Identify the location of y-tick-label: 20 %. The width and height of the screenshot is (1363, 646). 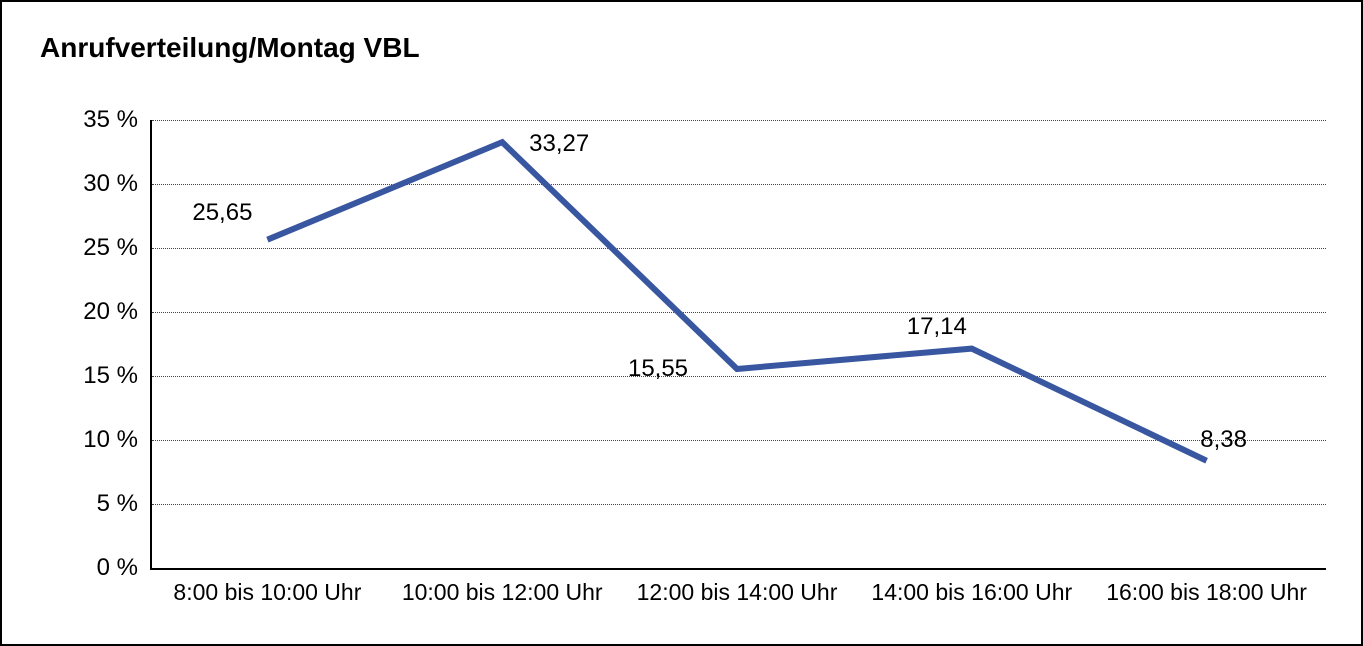
(110, 311).